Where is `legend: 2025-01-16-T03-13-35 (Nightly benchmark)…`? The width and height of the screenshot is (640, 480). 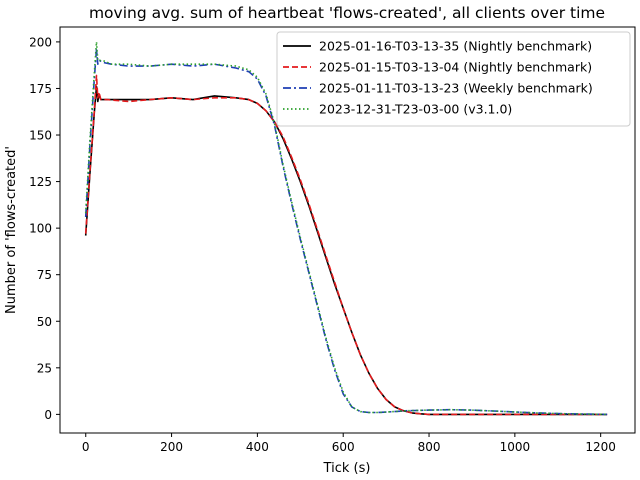
legend: 2025-01-16-T03-13-35 (Nightly benchmark)… is located at coordinates (453, 79).